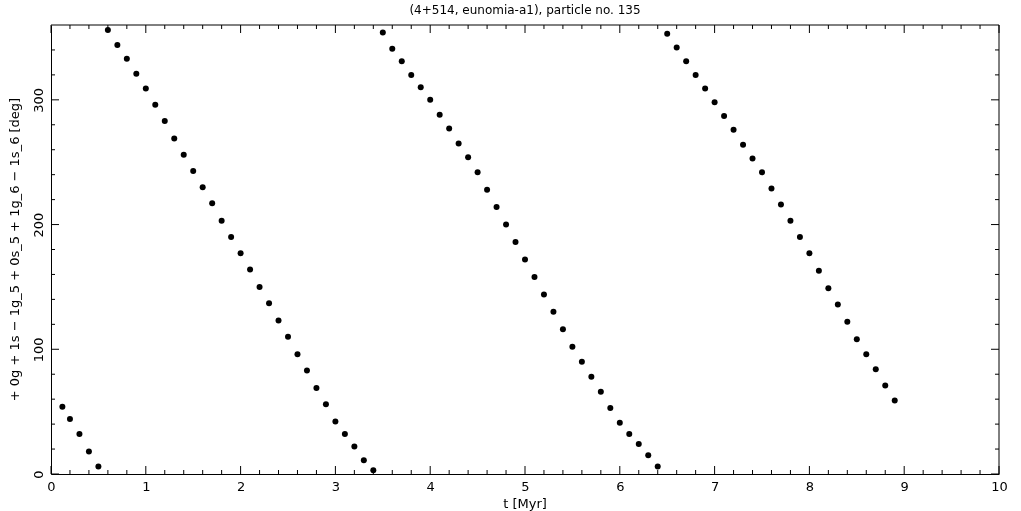  What do you see at coordinates (904, 487) in the screenshot?
I see `x-tick-label: 9` at bounding box center [904, 487].